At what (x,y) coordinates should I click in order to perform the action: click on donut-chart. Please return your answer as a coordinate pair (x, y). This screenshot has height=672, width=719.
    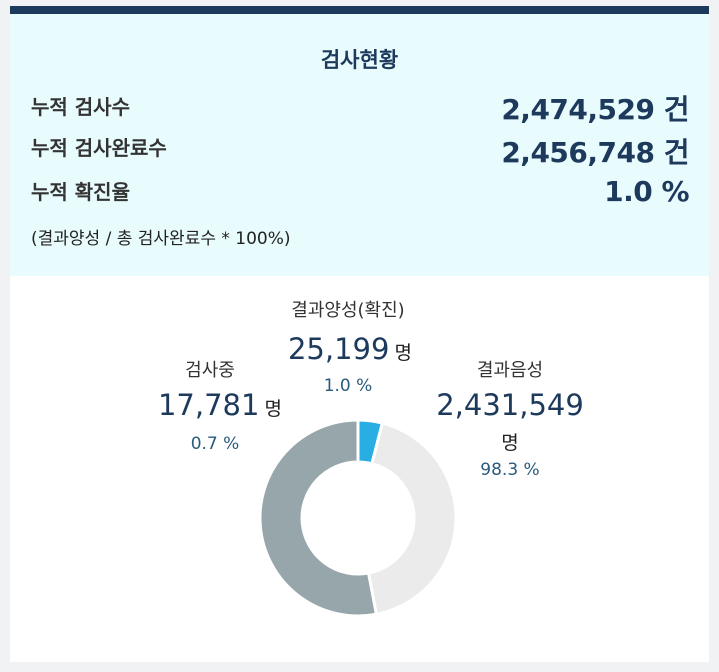
    Looking at the image, I should click on (358, 518).